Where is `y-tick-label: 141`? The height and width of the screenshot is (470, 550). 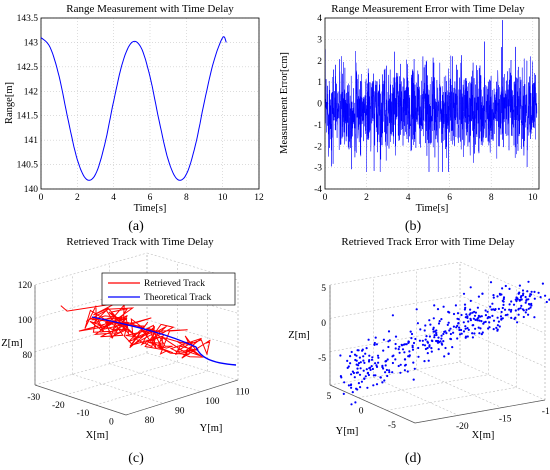
y-tick-label: 141 is located at coordinates (31, 141).